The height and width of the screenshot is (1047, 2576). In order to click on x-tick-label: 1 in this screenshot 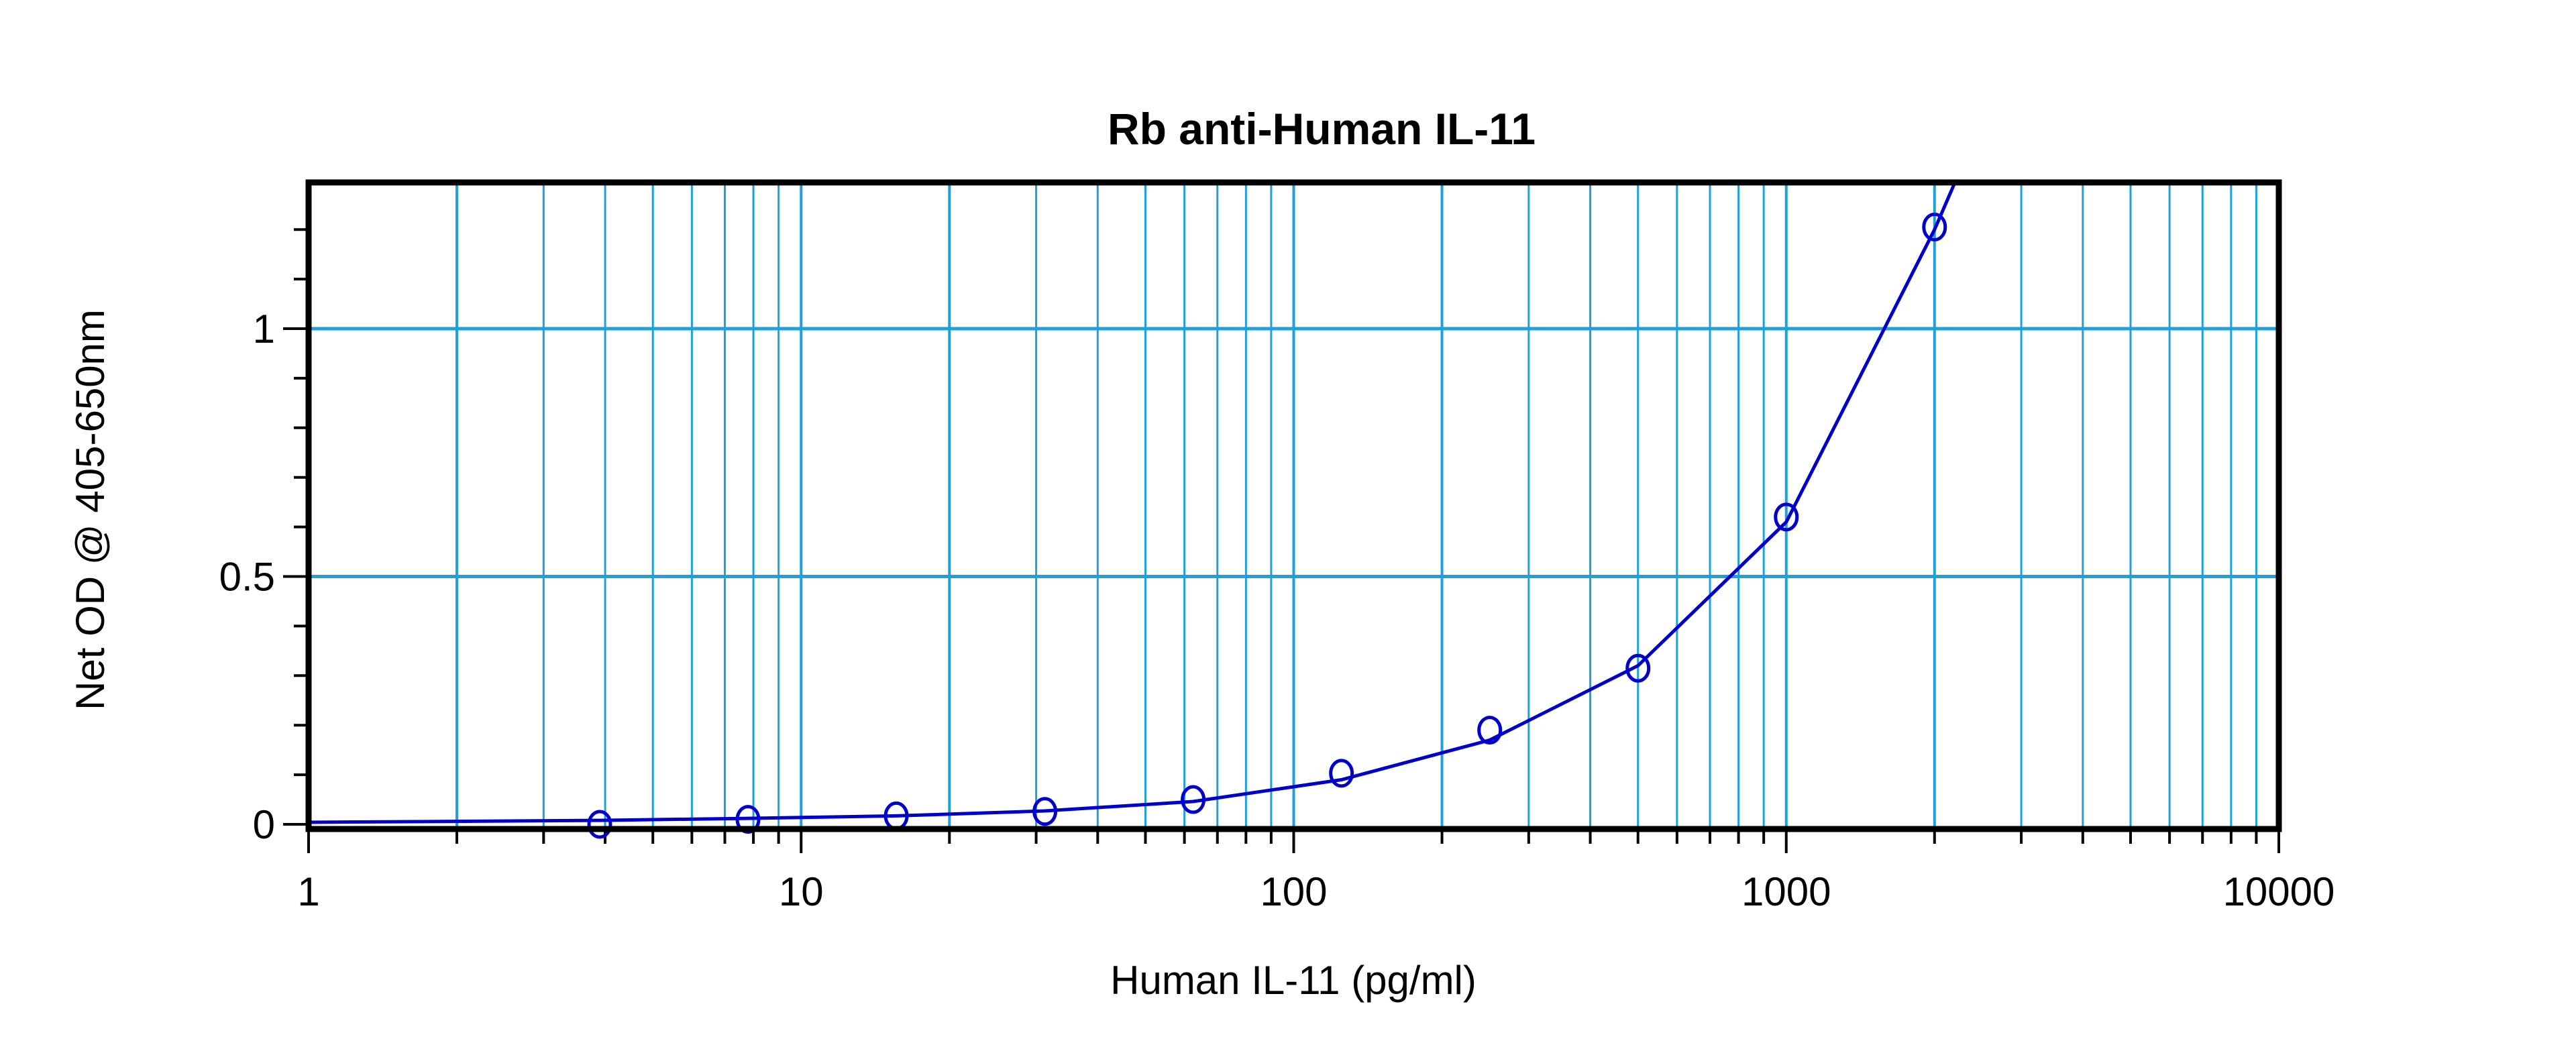, I will do `click(308, 891)`.